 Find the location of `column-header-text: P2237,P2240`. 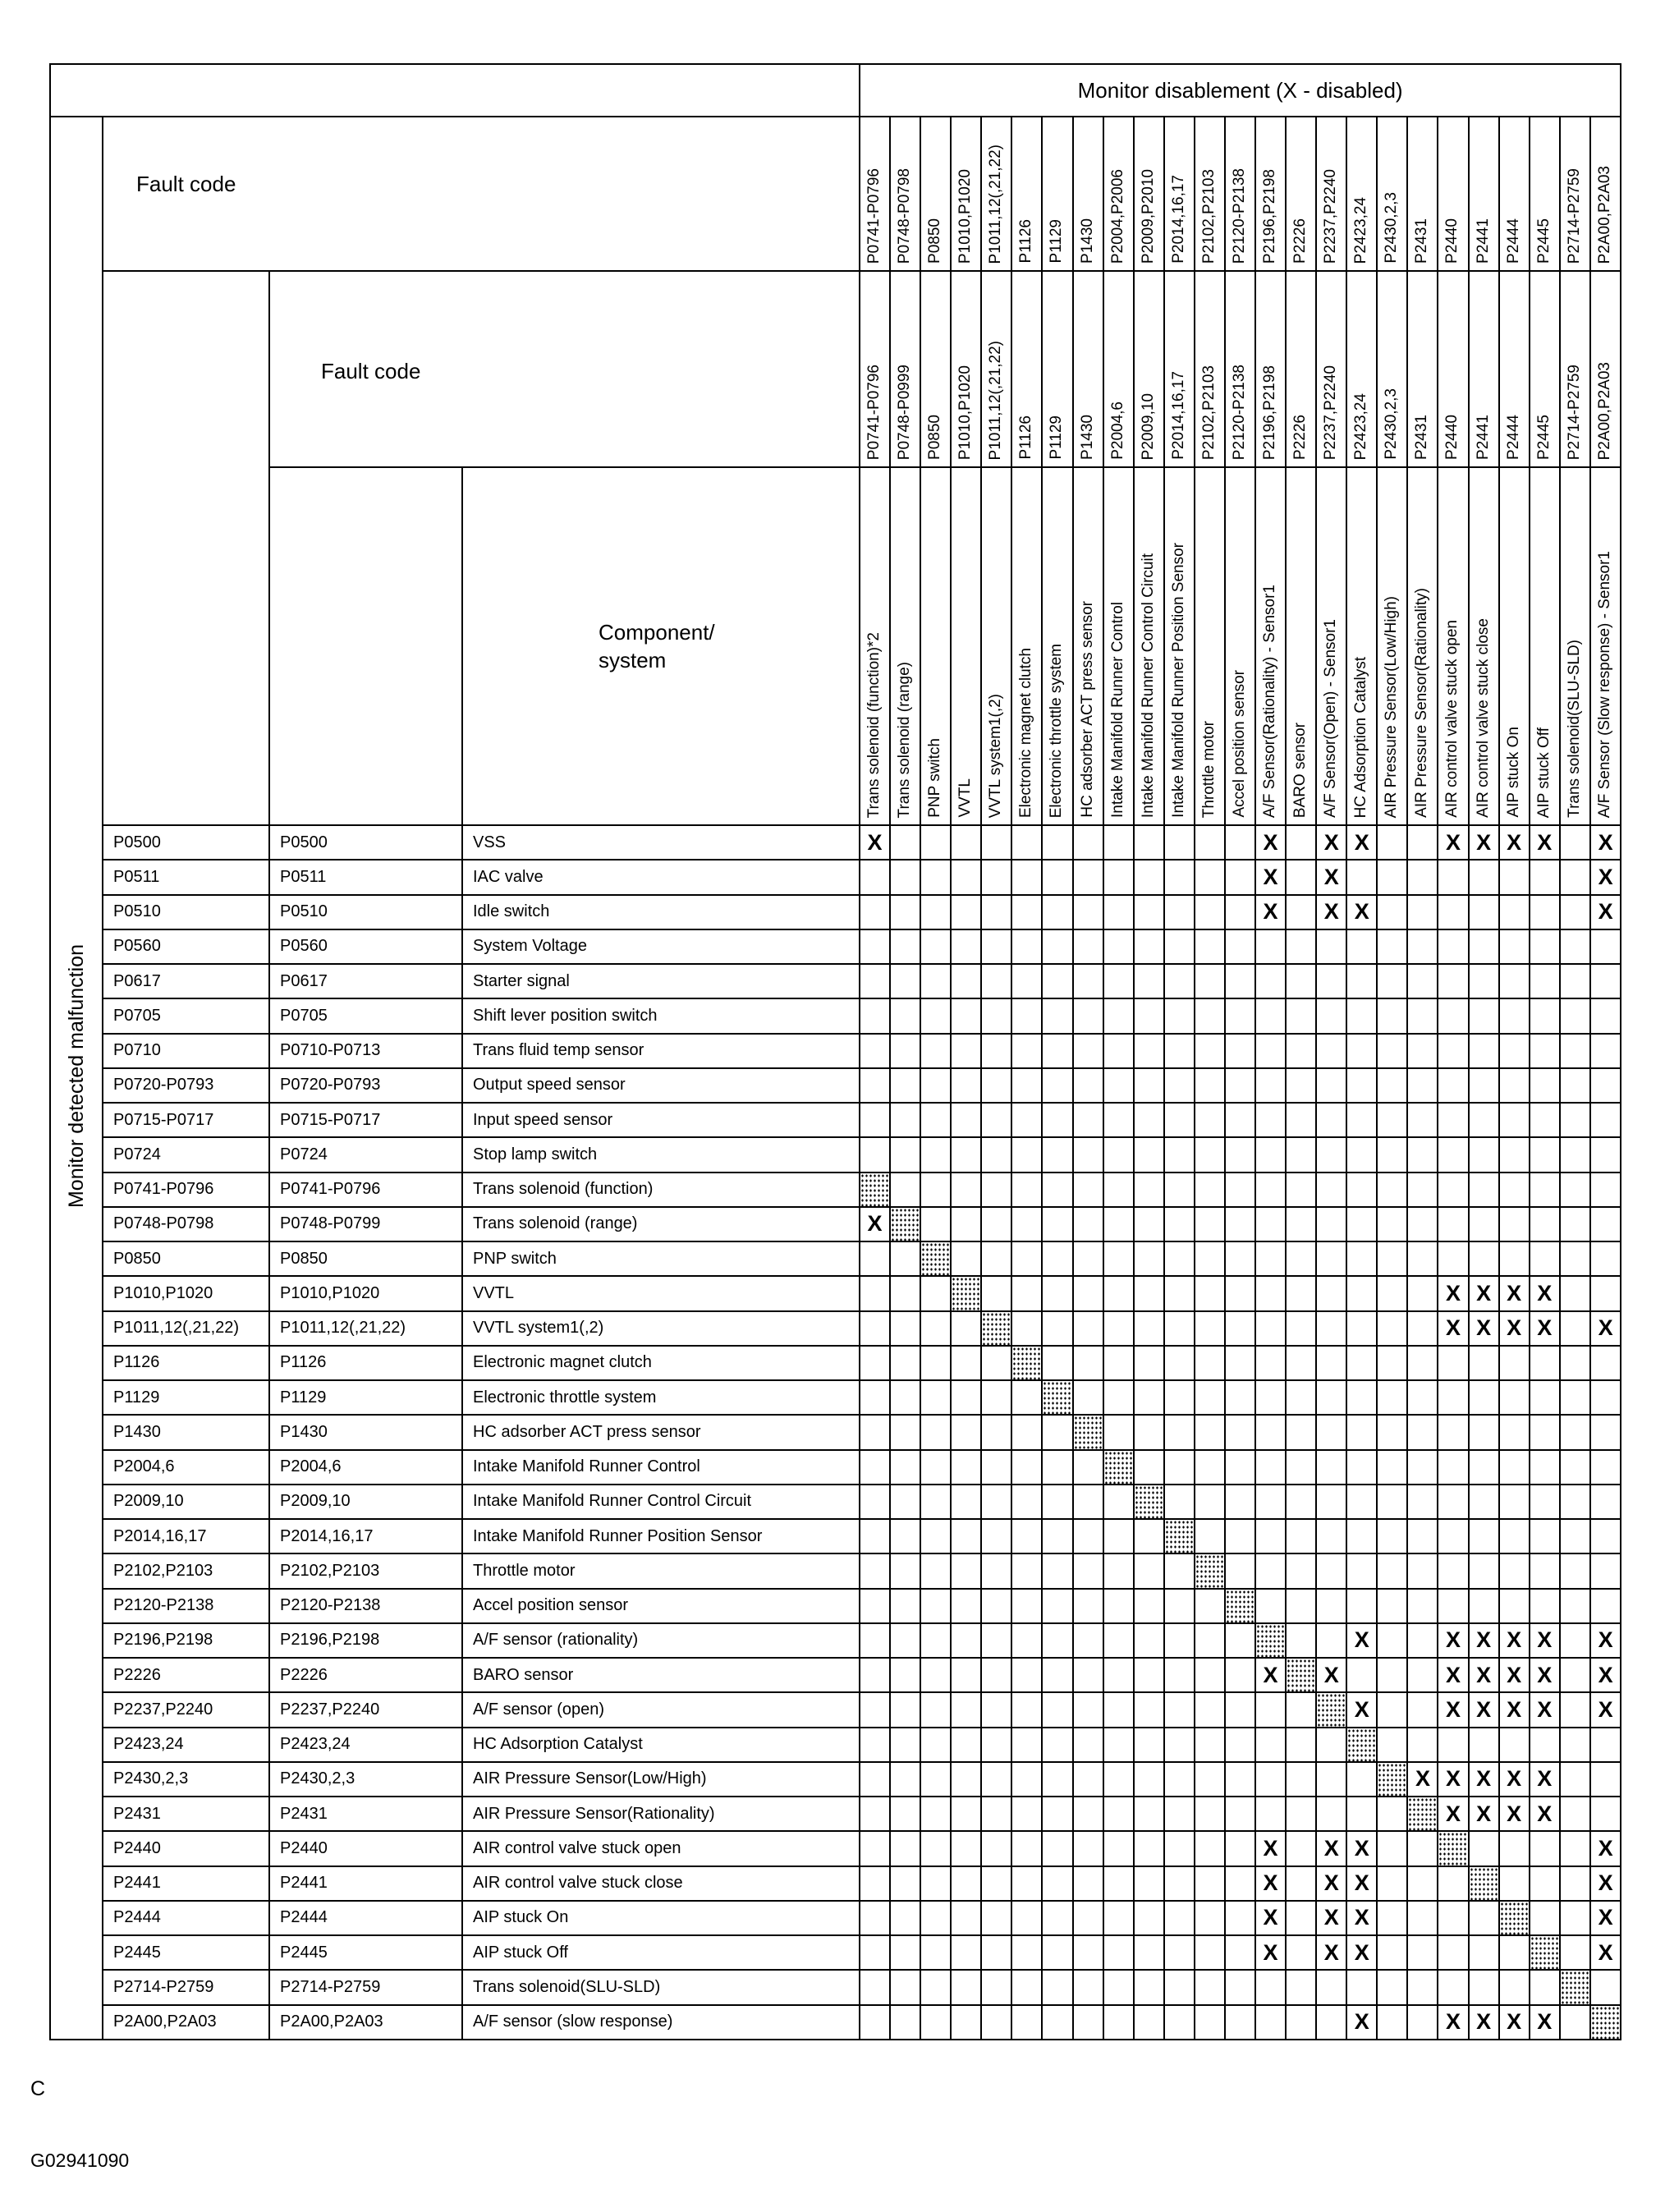

column-header-text: P2237,P2240 is located at coordinates (1331, 412).